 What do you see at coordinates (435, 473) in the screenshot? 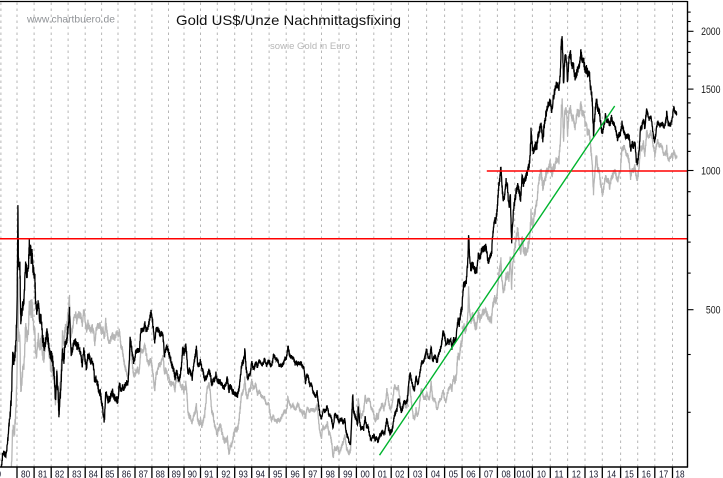
I see `svg-text: 04` at bounding box center [435, 473].